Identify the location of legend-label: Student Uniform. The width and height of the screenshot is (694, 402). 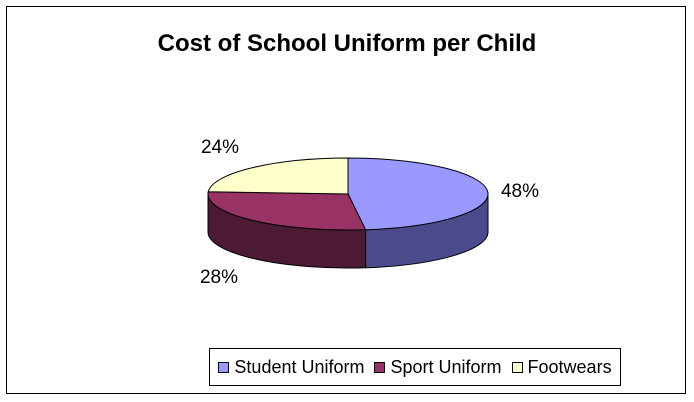
(299, 366).